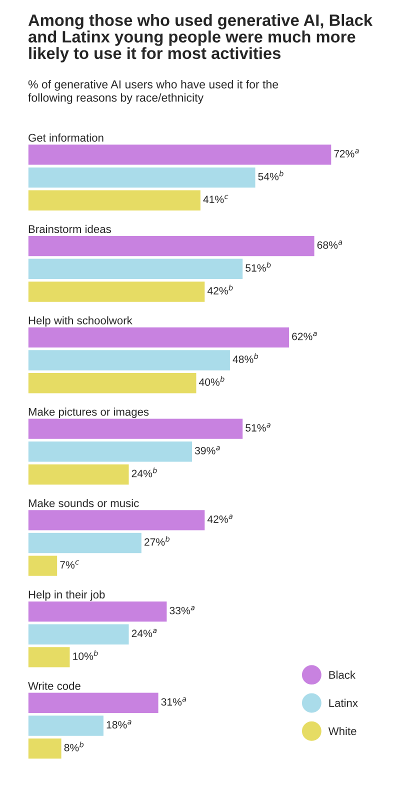 The height and width of the screenshot is (792, 396). Describe the element at coordinates (304, 336) in the screenshot. I see `data-label: 62%$^{a}$` at that location.